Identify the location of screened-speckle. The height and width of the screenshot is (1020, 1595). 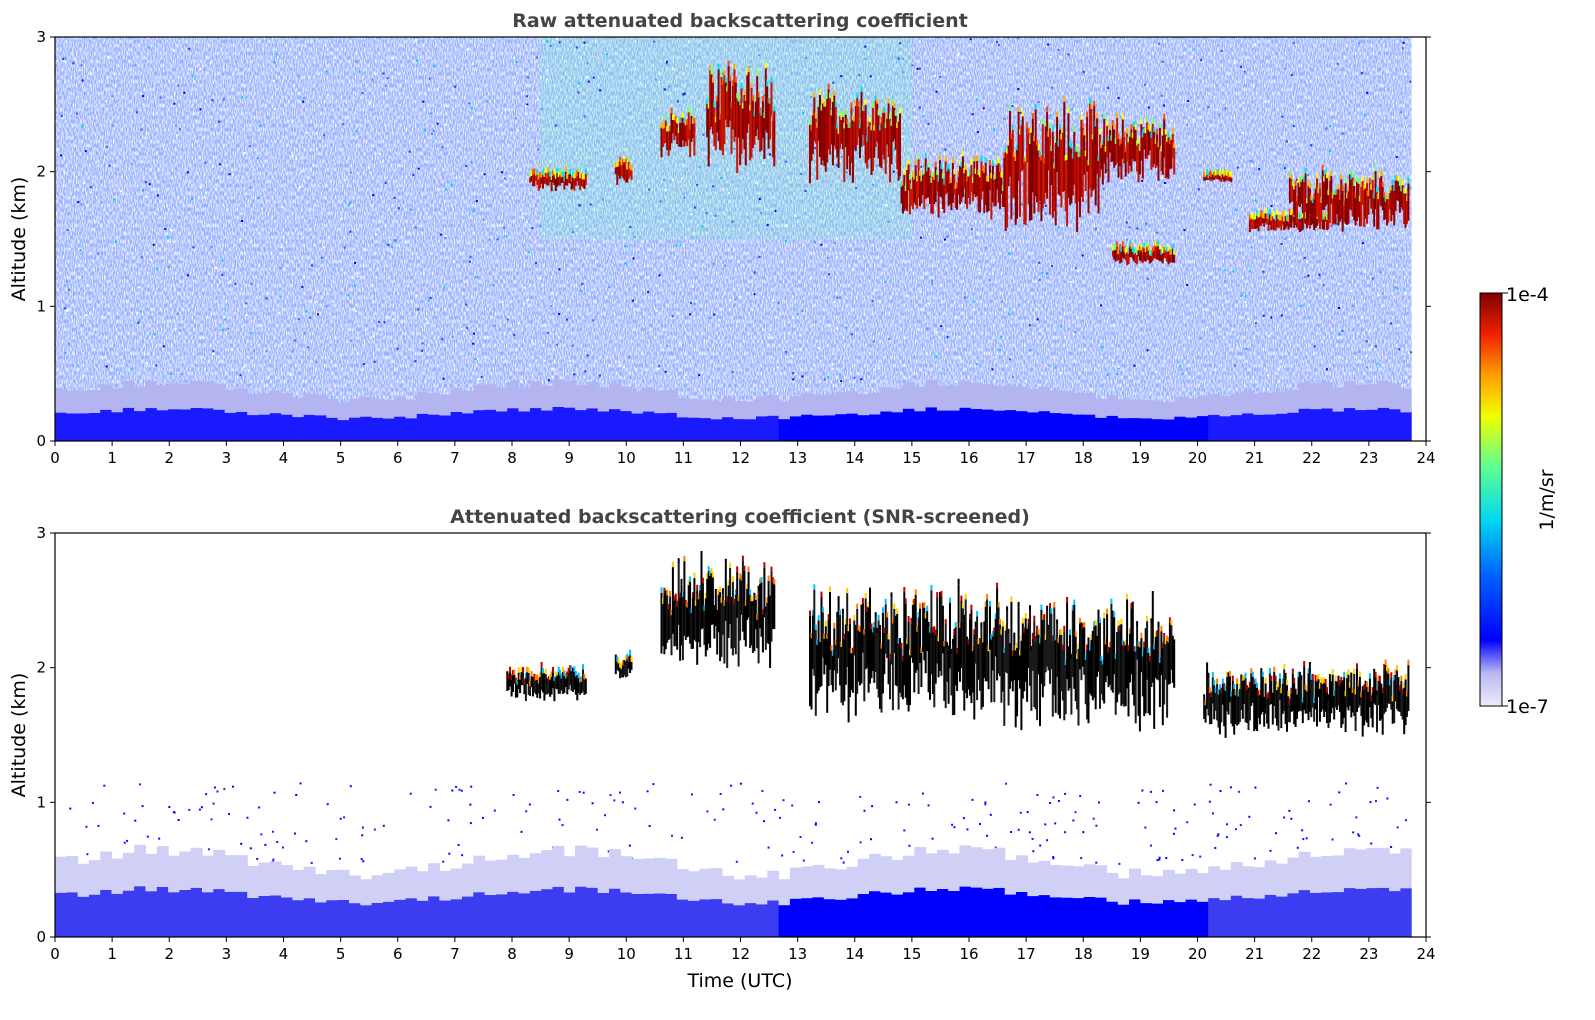
(738, 823).